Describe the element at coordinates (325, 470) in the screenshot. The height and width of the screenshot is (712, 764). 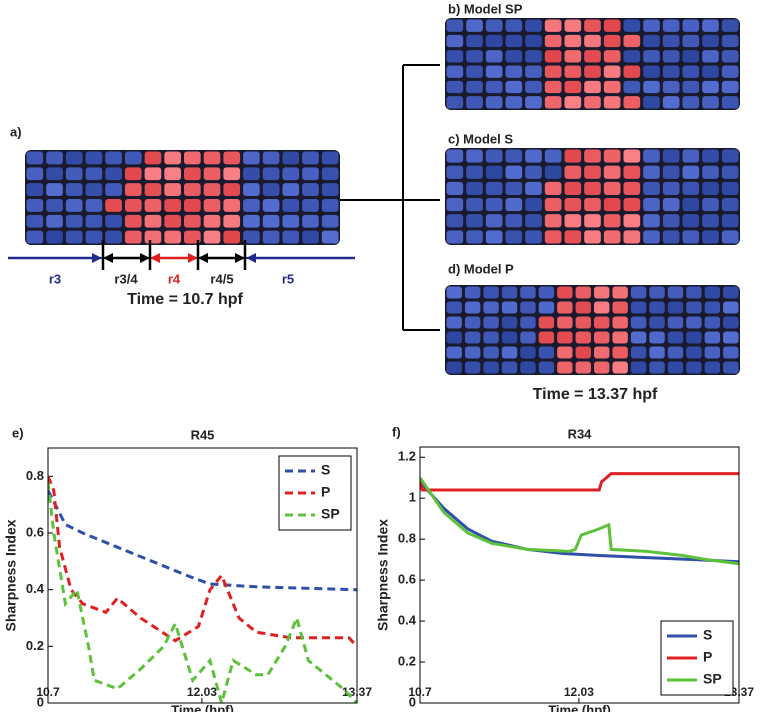
I see `legend-label: S` at that location.